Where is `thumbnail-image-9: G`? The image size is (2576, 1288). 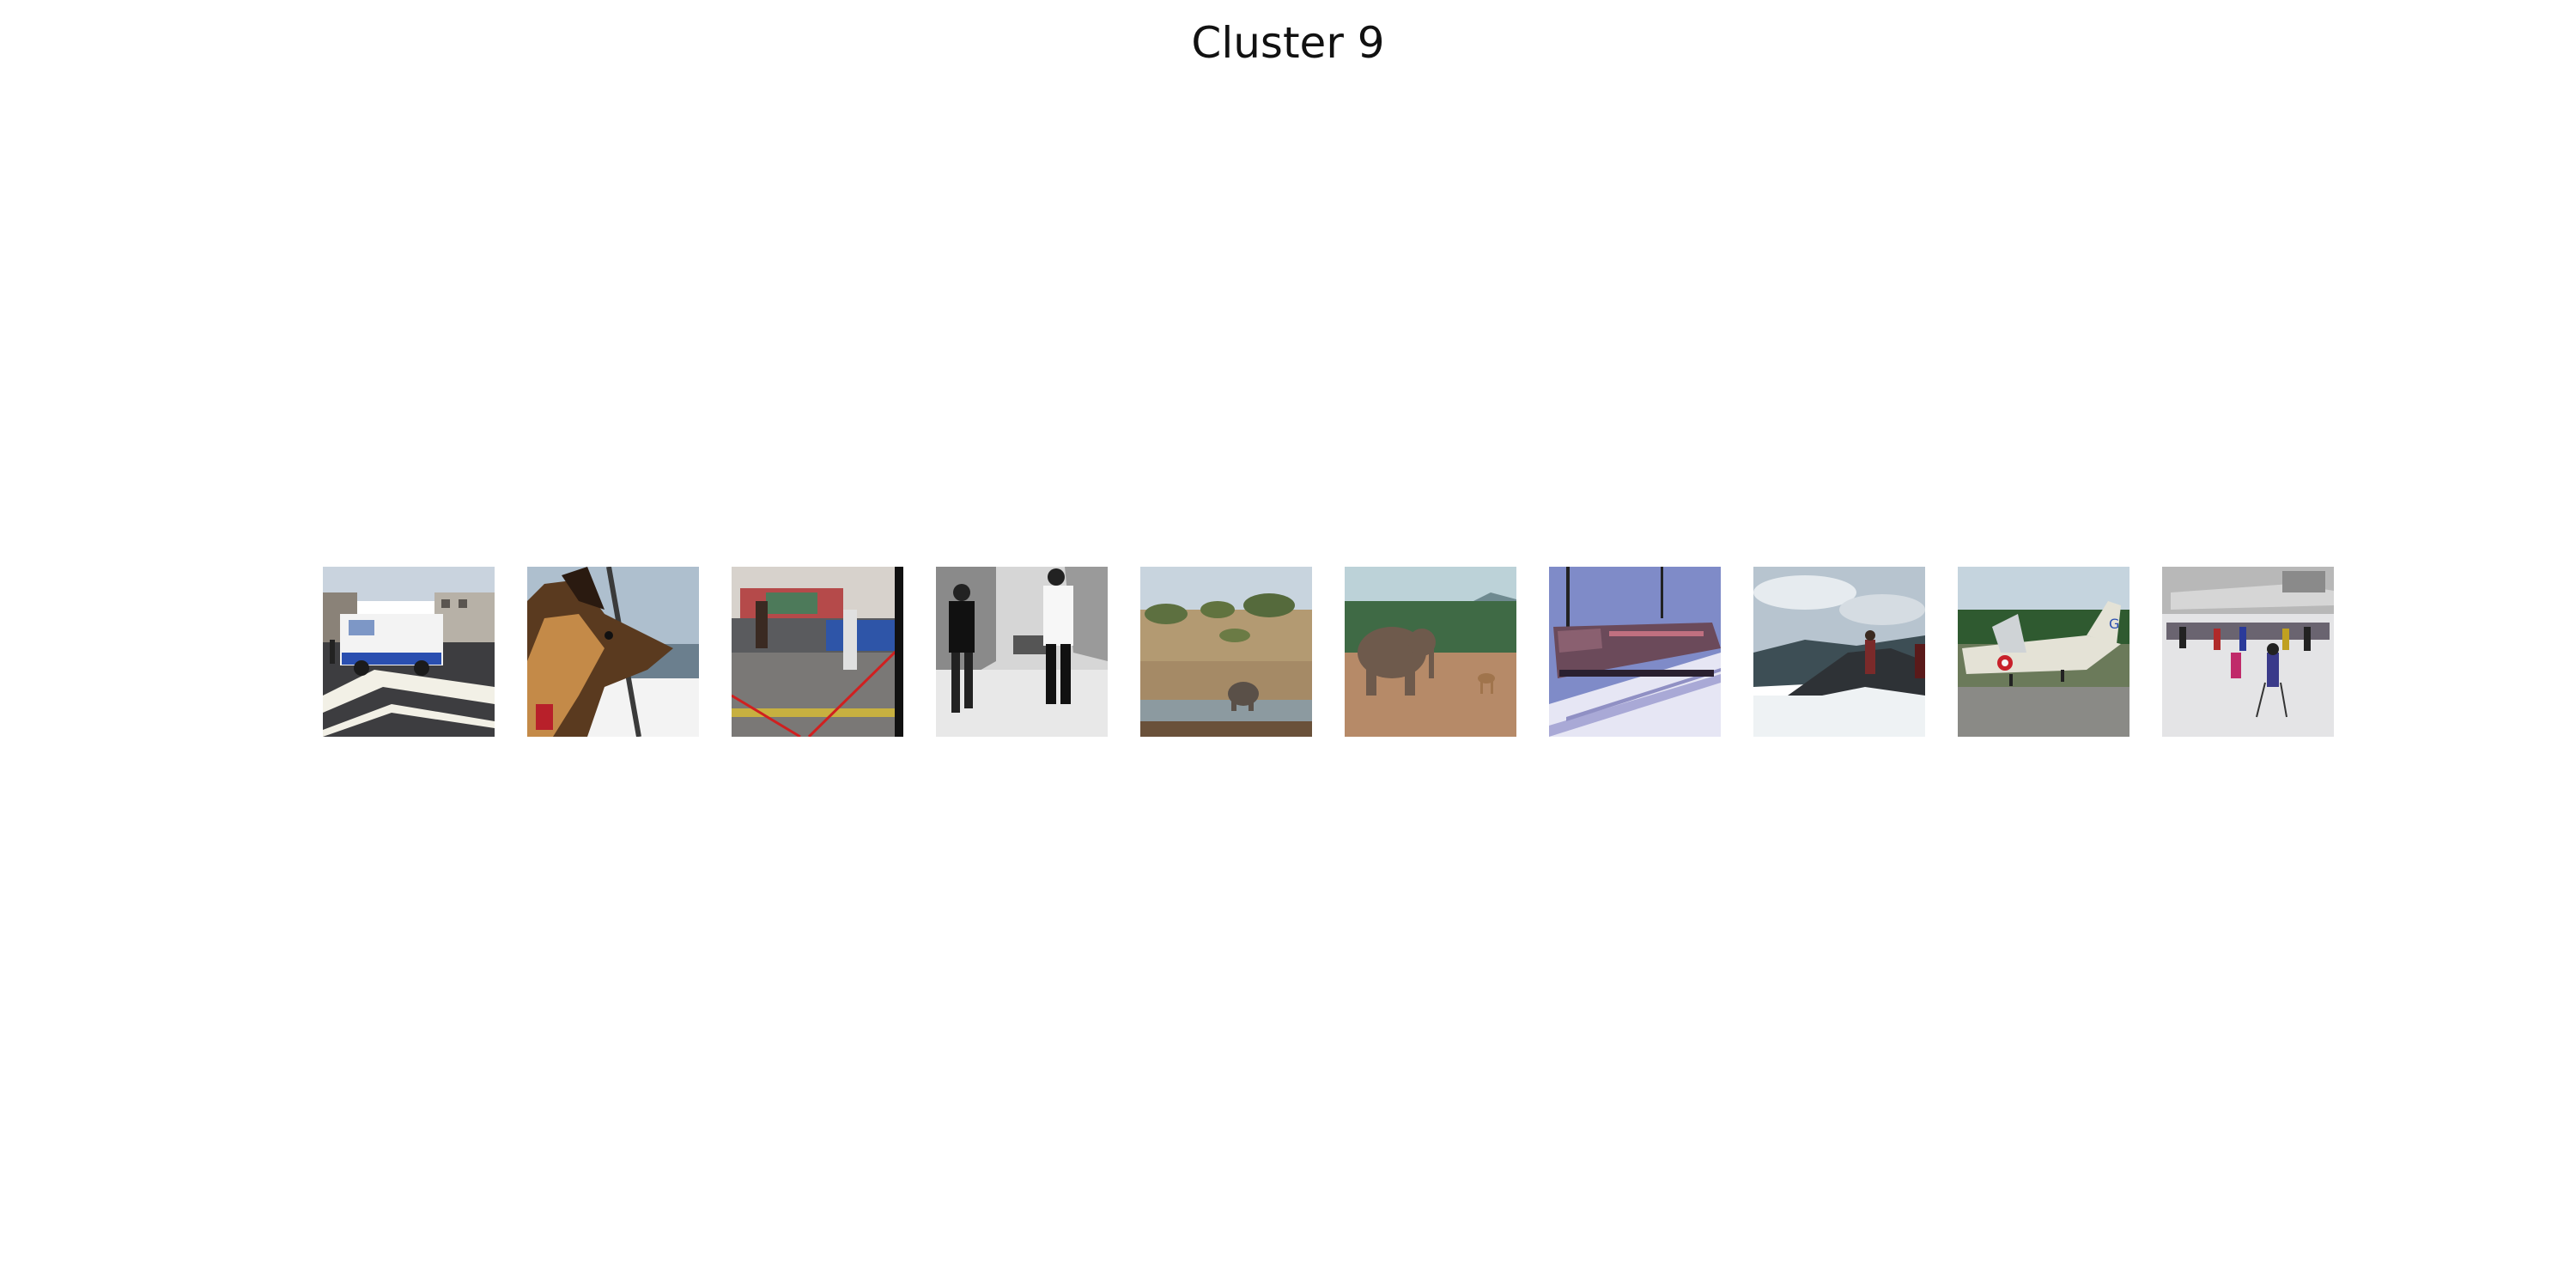
thumbnail-image-9: G is located at coordinates (2043, 652).